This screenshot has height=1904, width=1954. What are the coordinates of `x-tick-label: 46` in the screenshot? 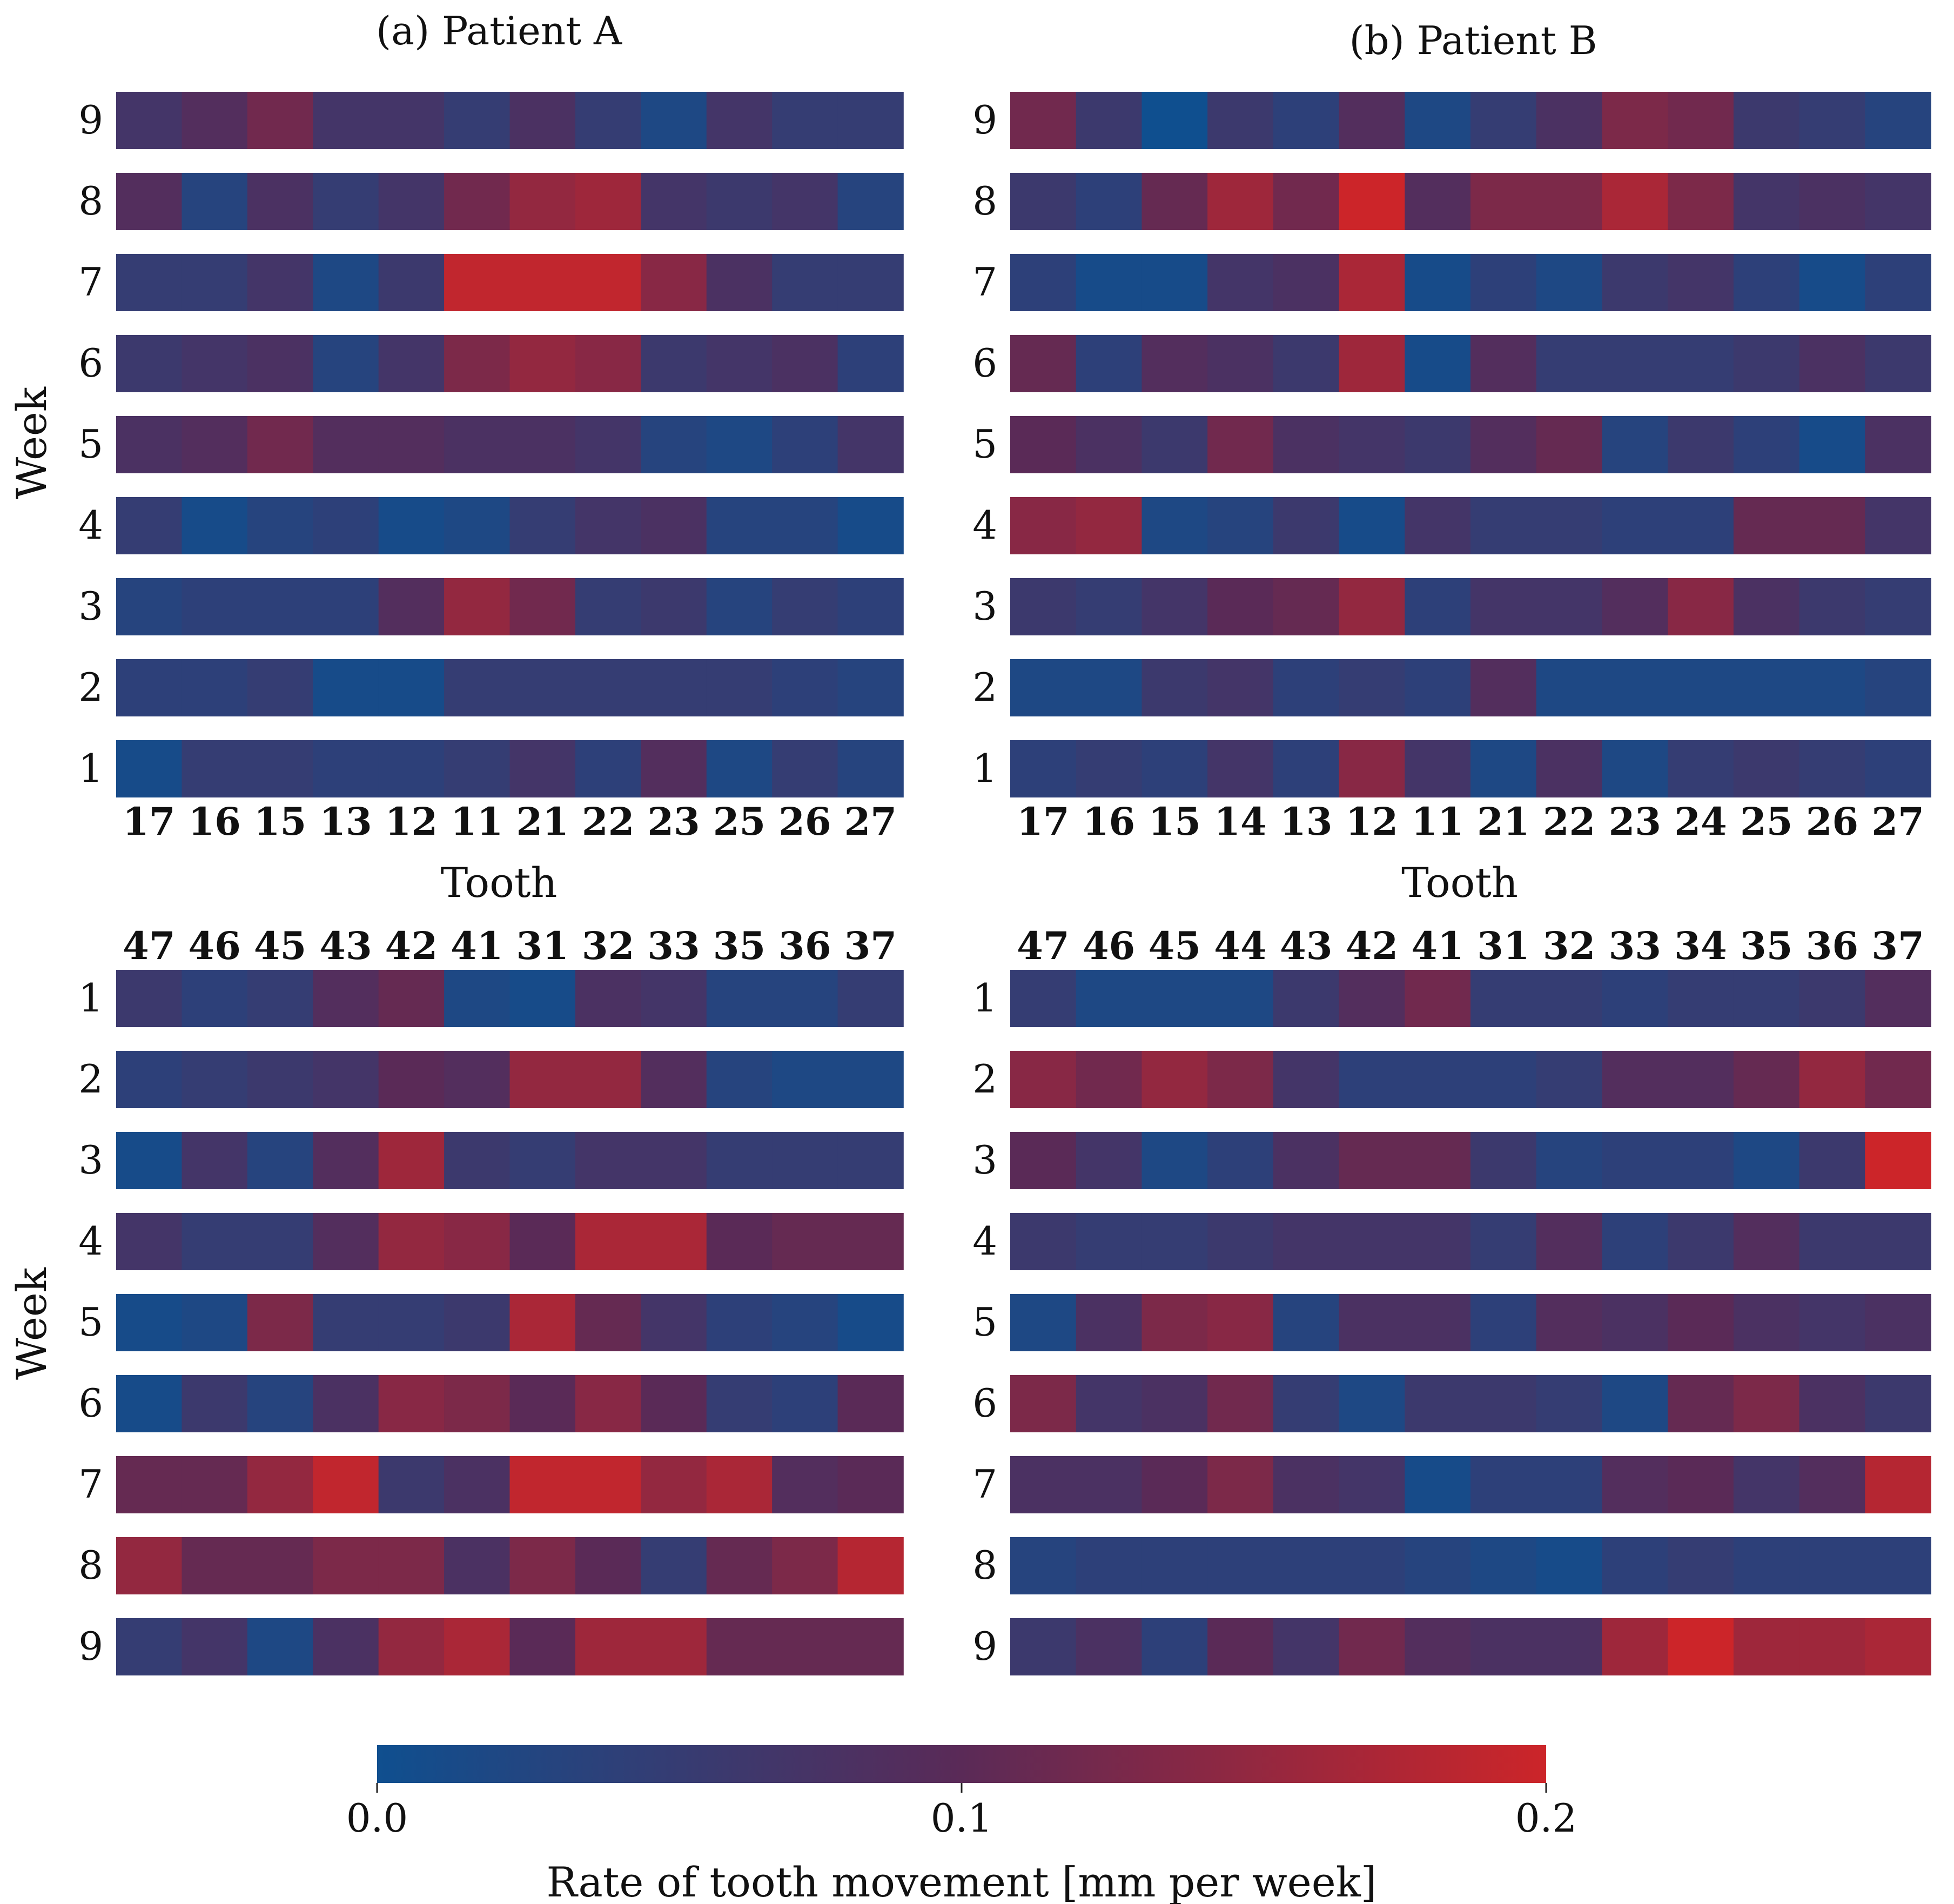 It's located at (214, 945).